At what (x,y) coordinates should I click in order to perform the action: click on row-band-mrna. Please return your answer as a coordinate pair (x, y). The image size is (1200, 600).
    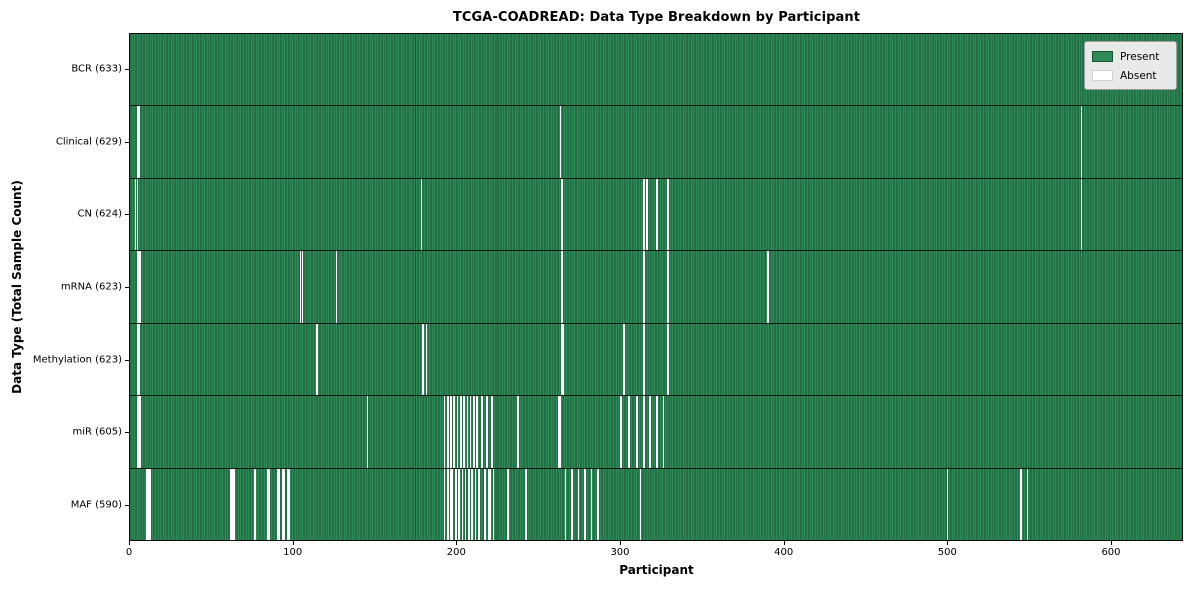
    Looking at the image, I should click on (656, 287).